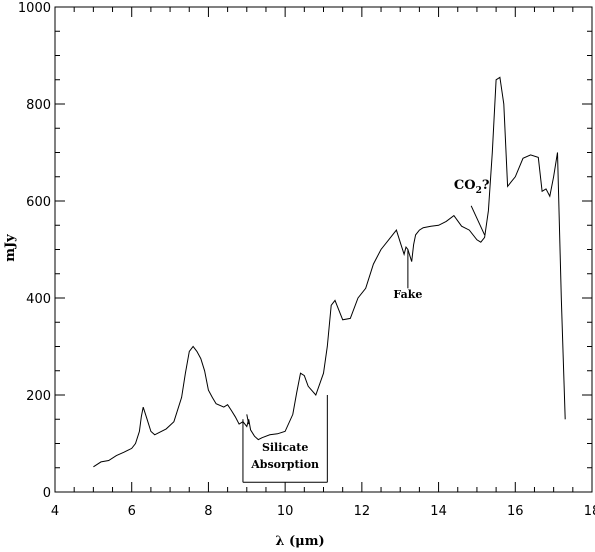 This screenshot has width=595, height=552. What do you see at coordinates (407, 294) in the screenshot?
I see `annotation-fake: Fake` at bounding box center [407, 294].